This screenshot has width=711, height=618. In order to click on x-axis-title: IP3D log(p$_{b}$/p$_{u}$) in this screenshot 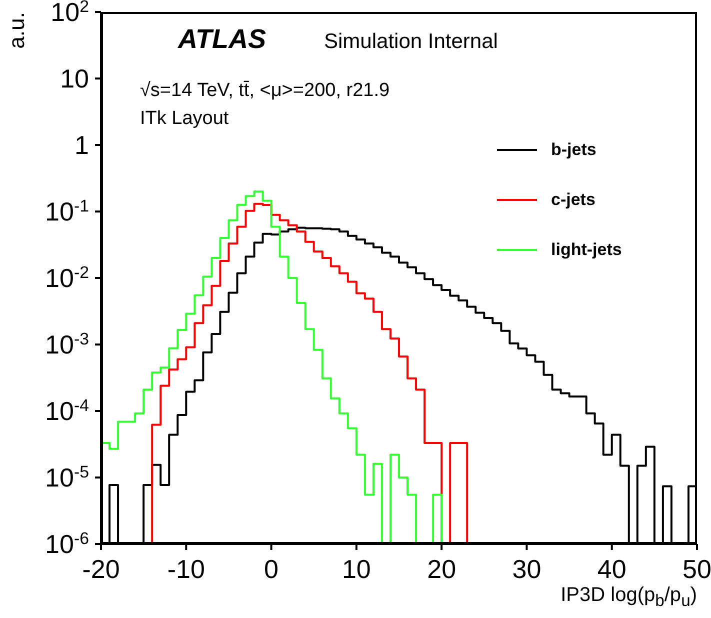, I will do `click(628, 597)`.